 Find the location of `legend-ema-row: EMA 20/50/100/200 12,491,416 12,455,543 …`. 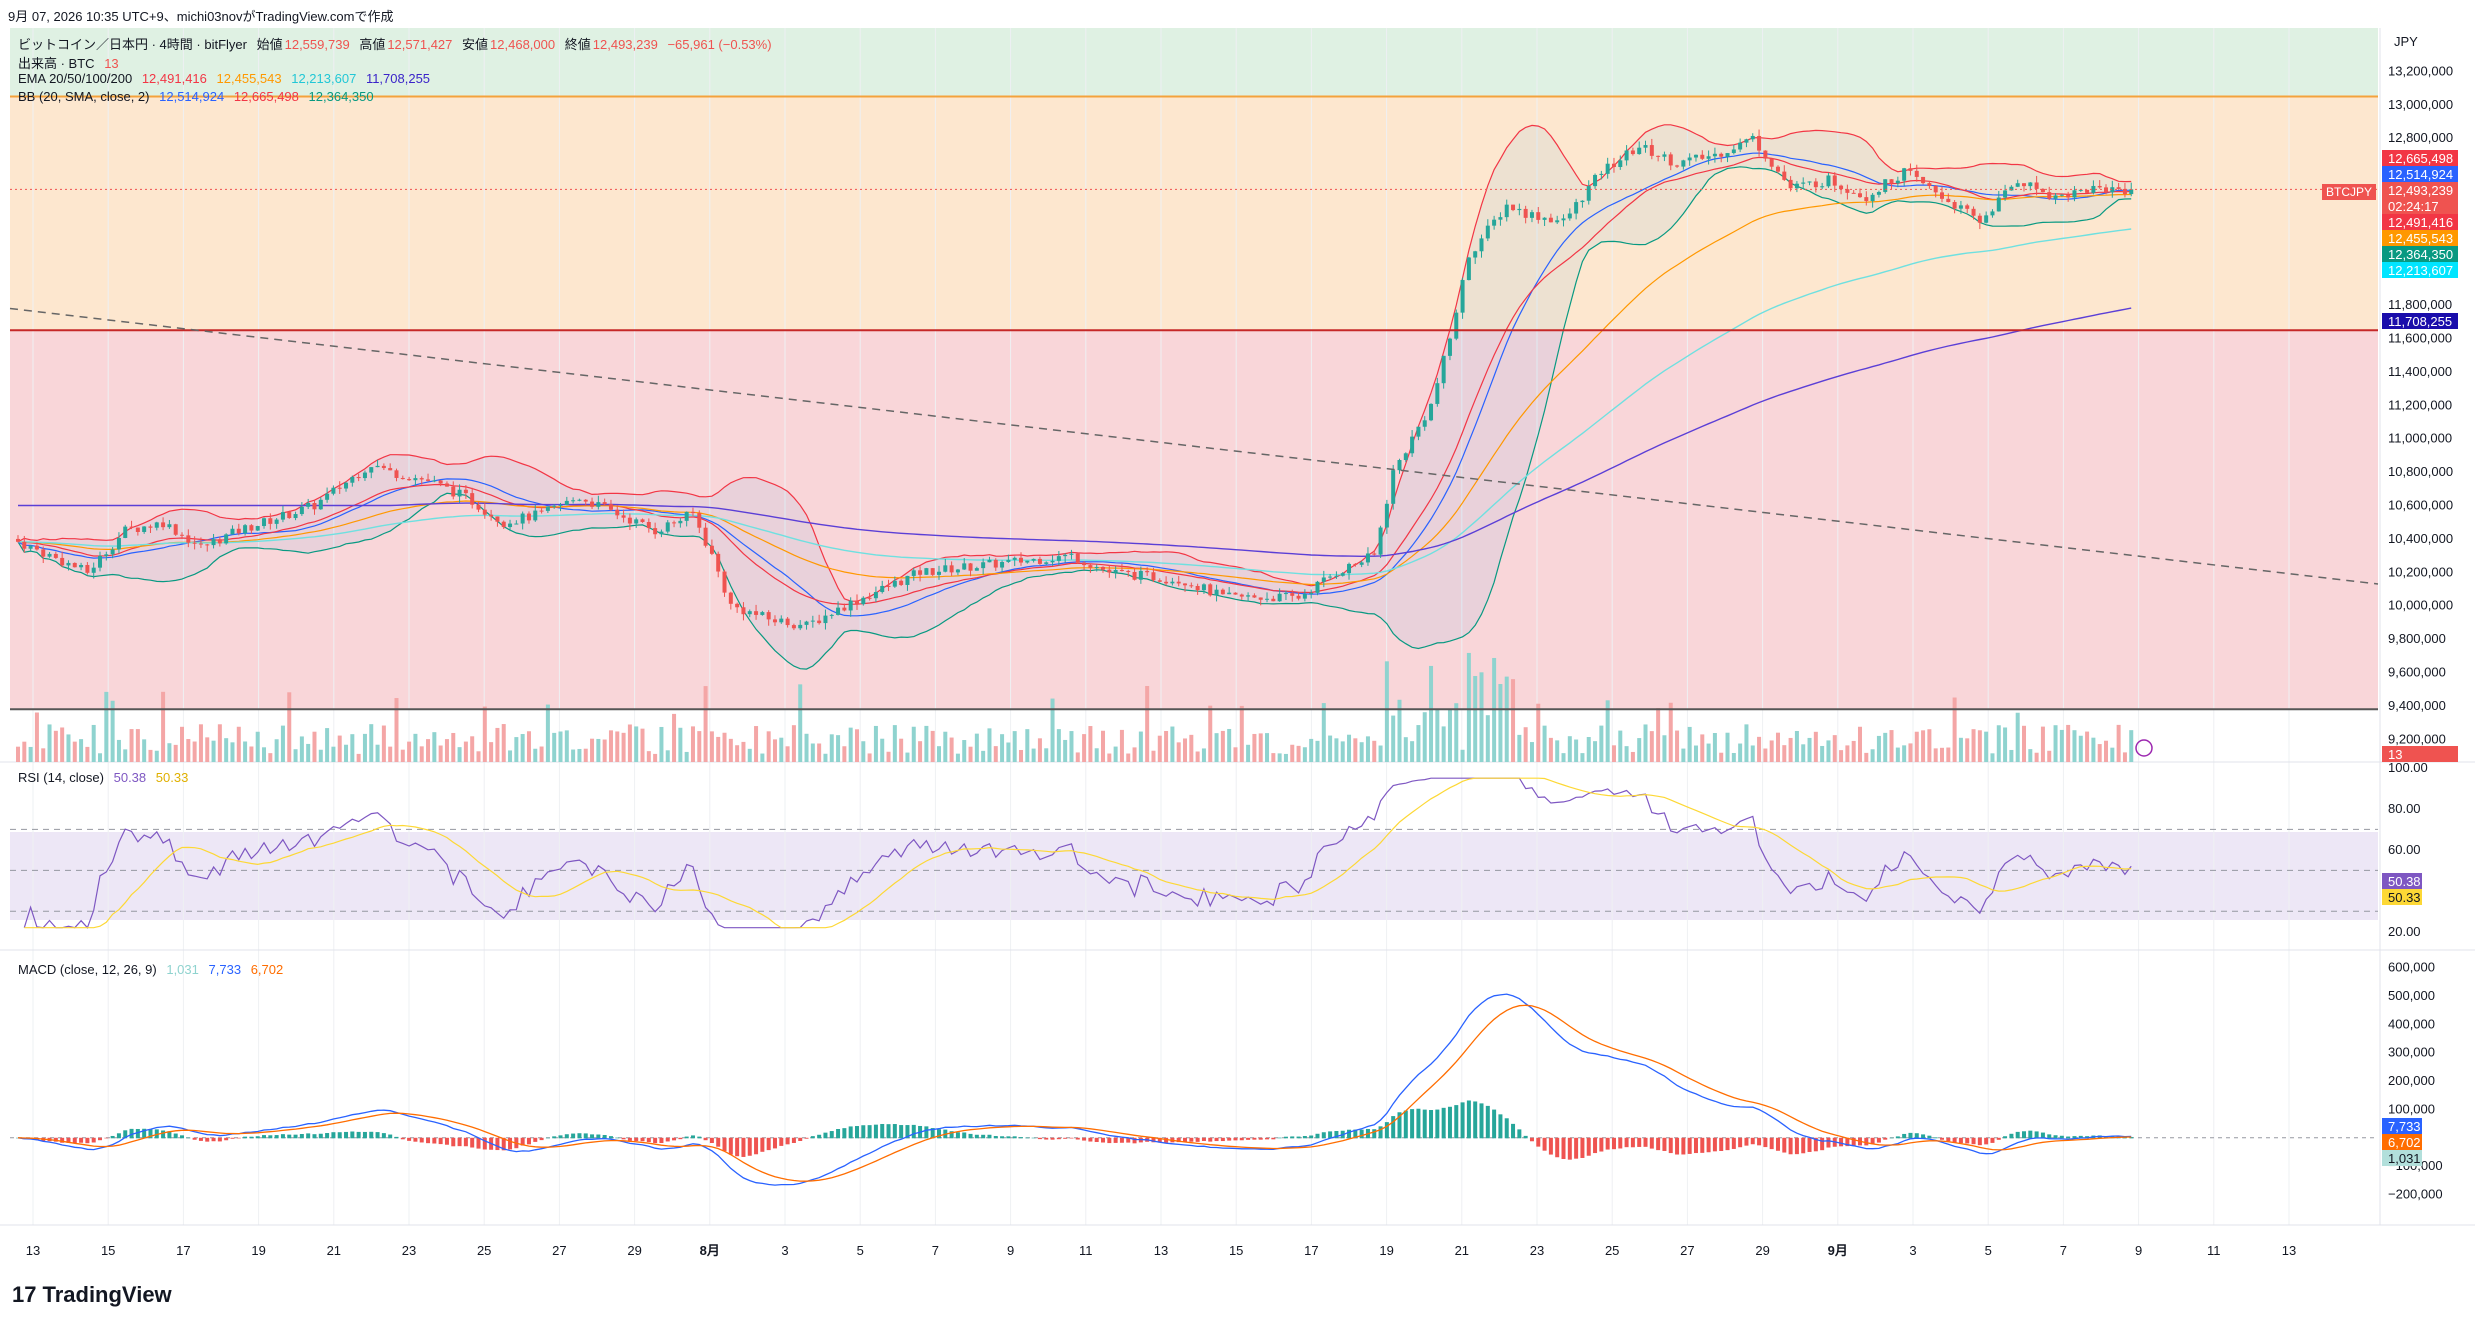

legend-ema-row: EMA 20/50/100/200 12,491,416 12,455,543 … is located at coordinates (227, 78).